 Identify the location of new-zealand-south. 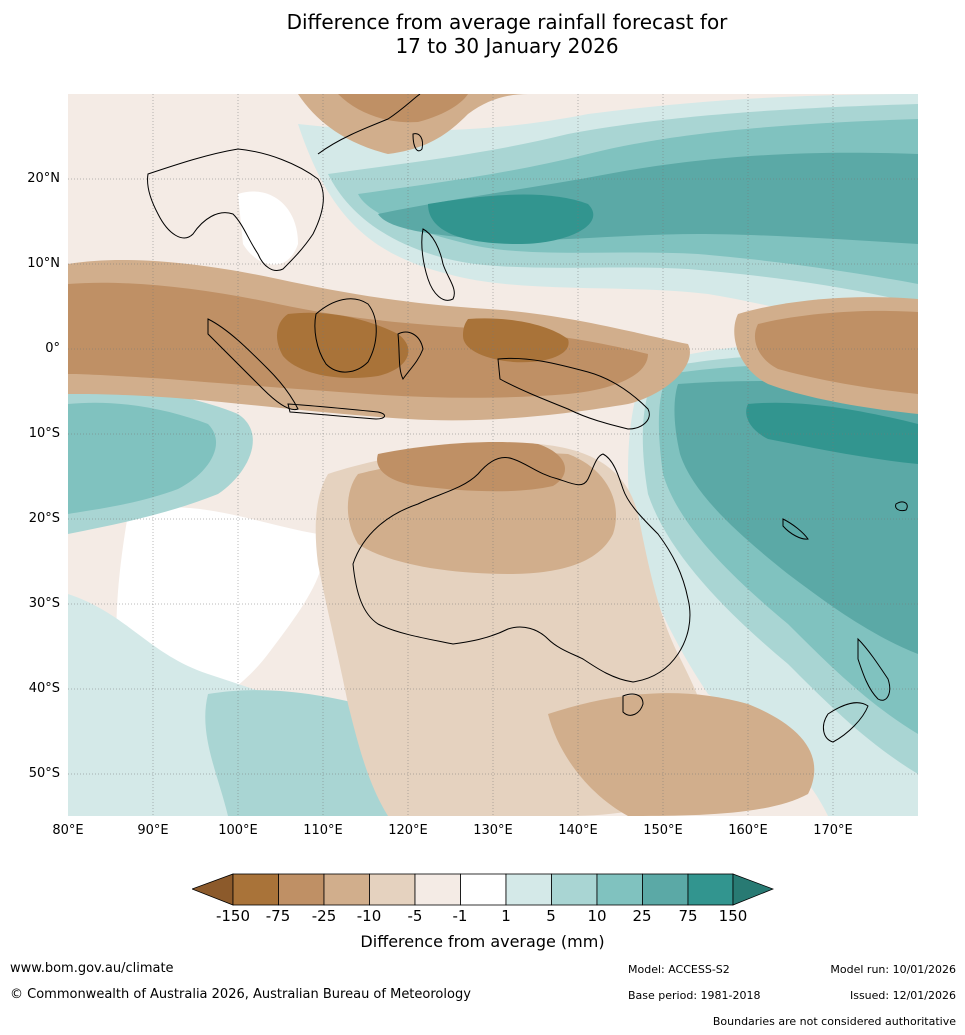
(845, 722).